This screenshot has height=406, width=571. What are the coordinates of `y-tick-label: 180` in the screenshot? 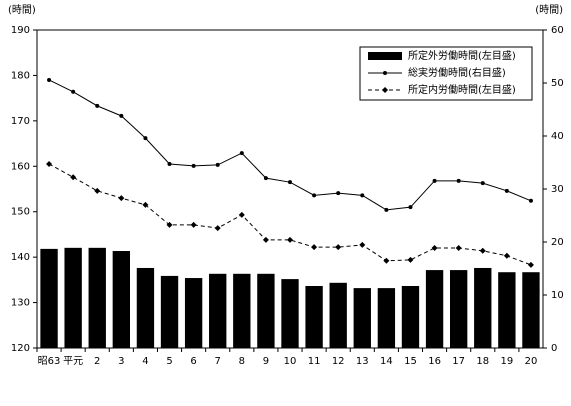 It's located at (20, 75).